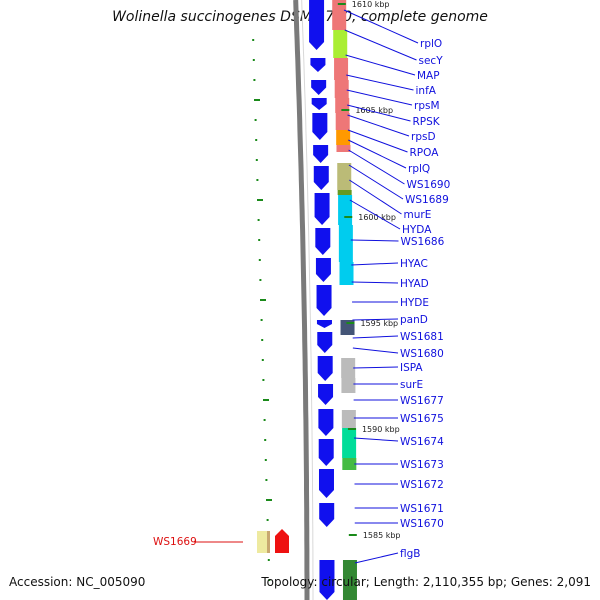 The image size is (600, 600). I want to click on gene-label-ws1670: WS1670, so click(422, 524).